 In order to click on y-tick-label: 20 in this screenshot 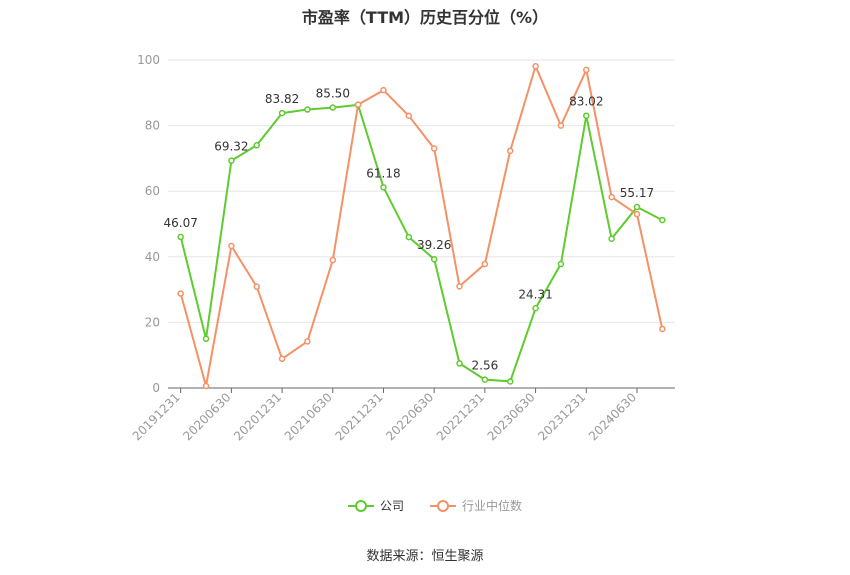, I will do `click(152, 322)`.